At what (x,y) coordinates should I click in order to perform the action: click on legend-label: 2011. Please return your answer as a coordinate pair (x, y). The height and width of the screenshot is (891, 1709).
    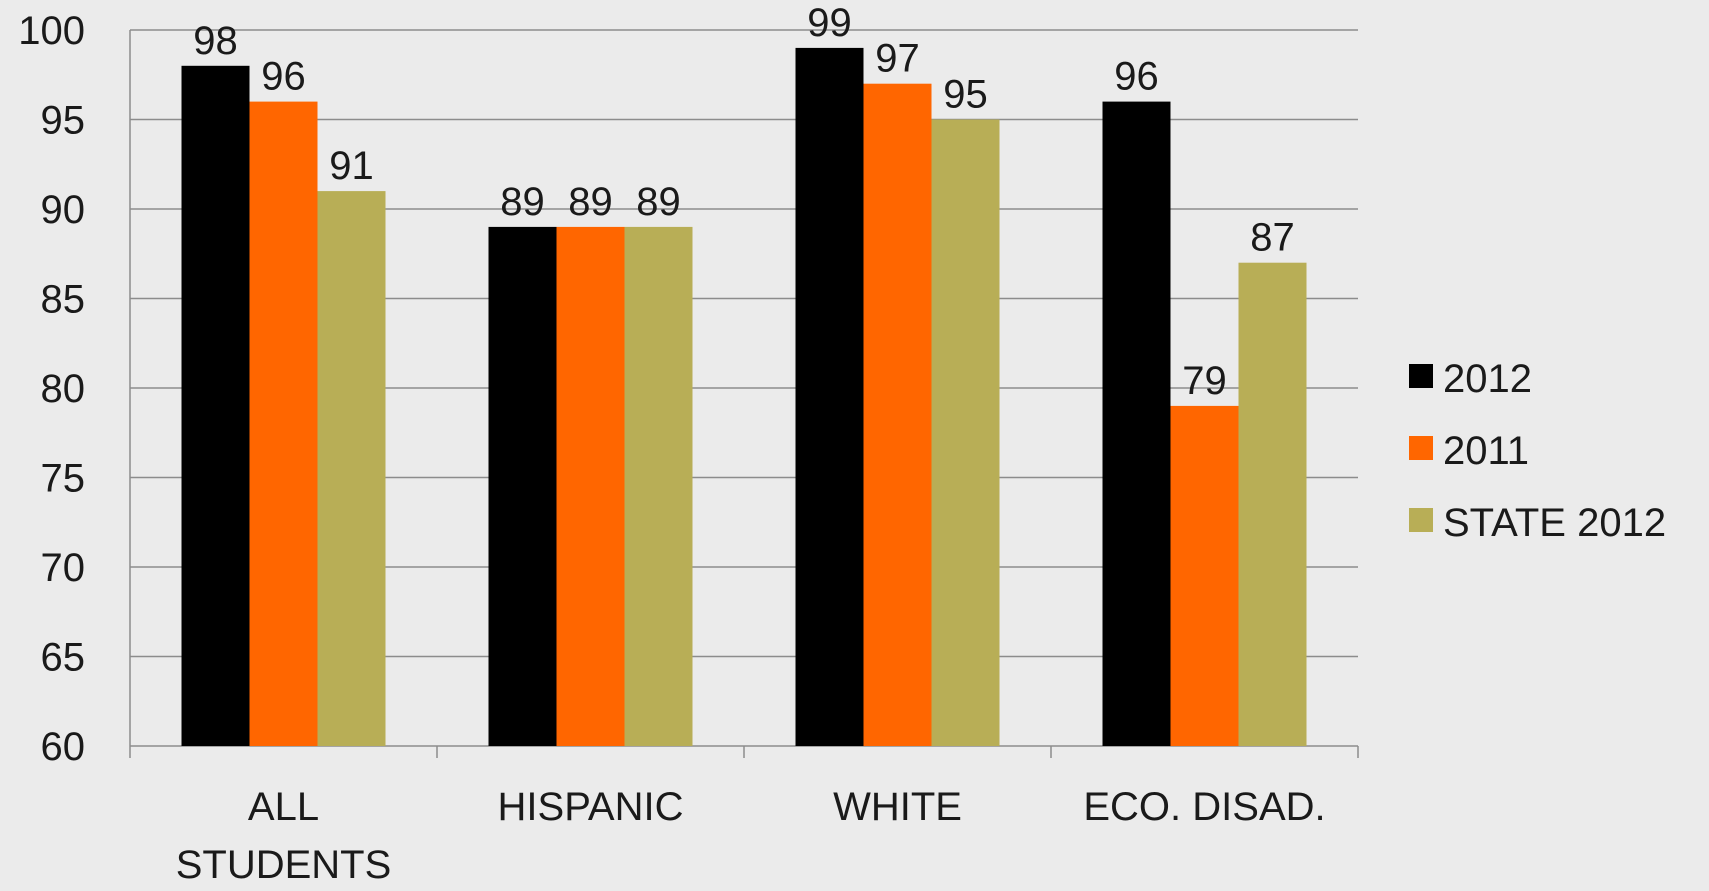
    Looking at the image, I should click on (1486, 451).